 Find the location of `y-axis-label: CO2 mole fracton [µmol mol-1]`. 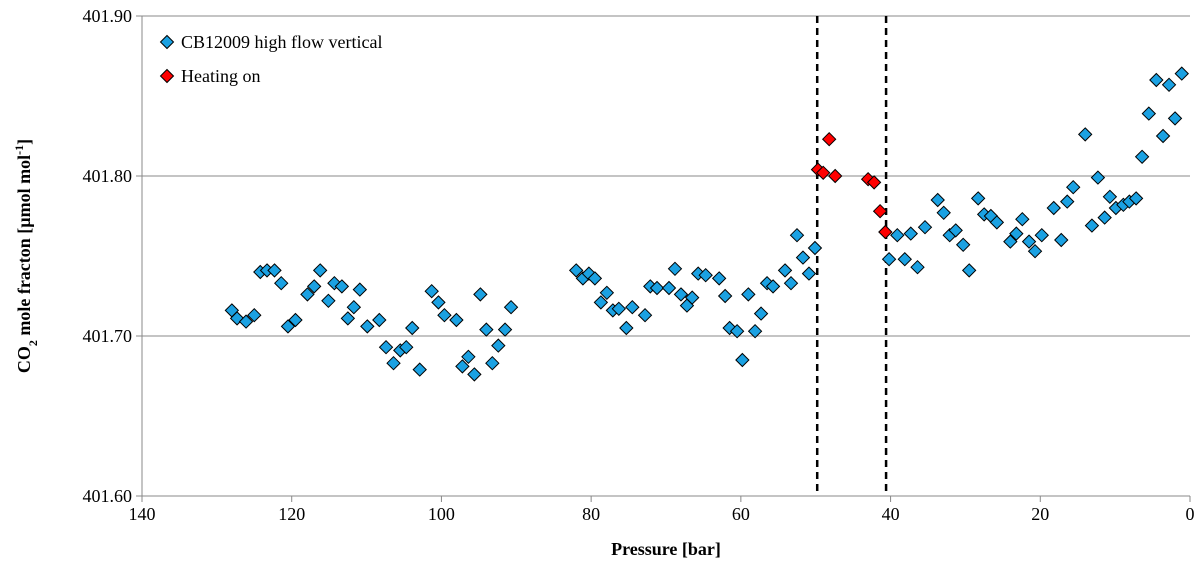

y-axis-label: CO2 mole fracton [µmol mol-1] is located at coordinates (26, 256).